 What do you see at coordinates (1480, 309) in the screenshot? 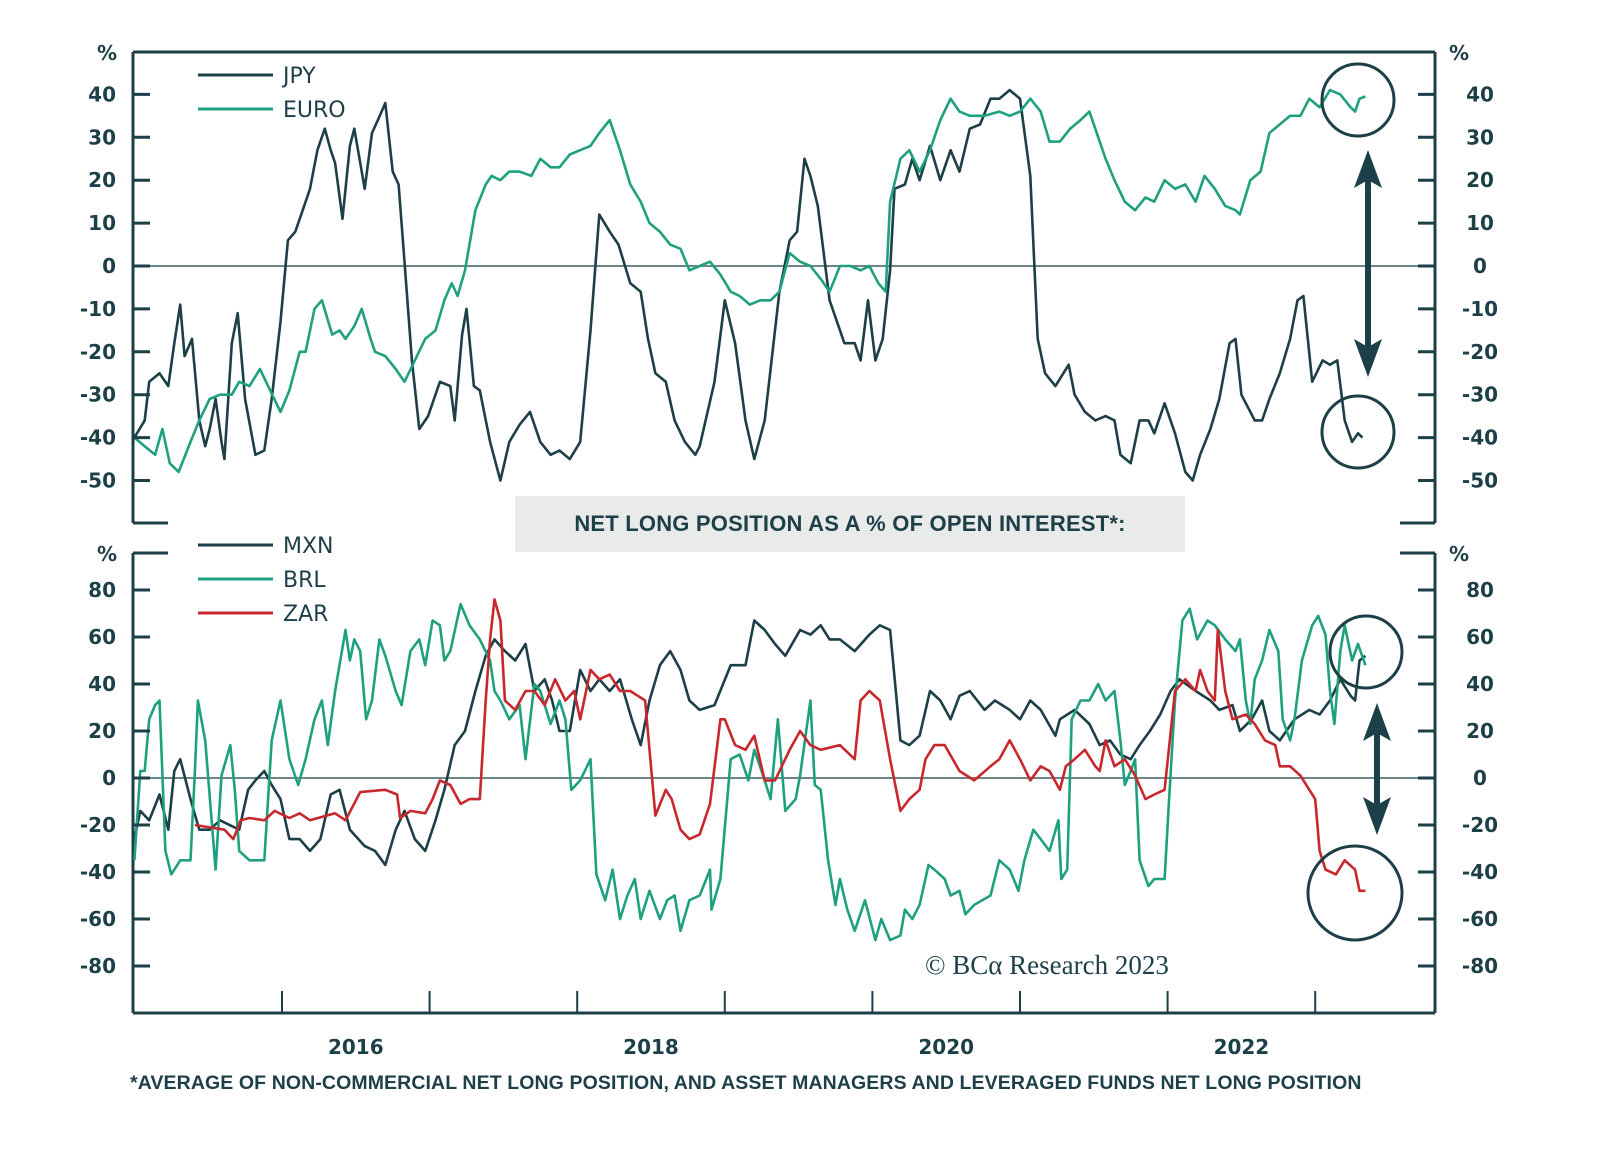
I see `upper-ytick-label-right: -10` at bounding box center [1480, 309].